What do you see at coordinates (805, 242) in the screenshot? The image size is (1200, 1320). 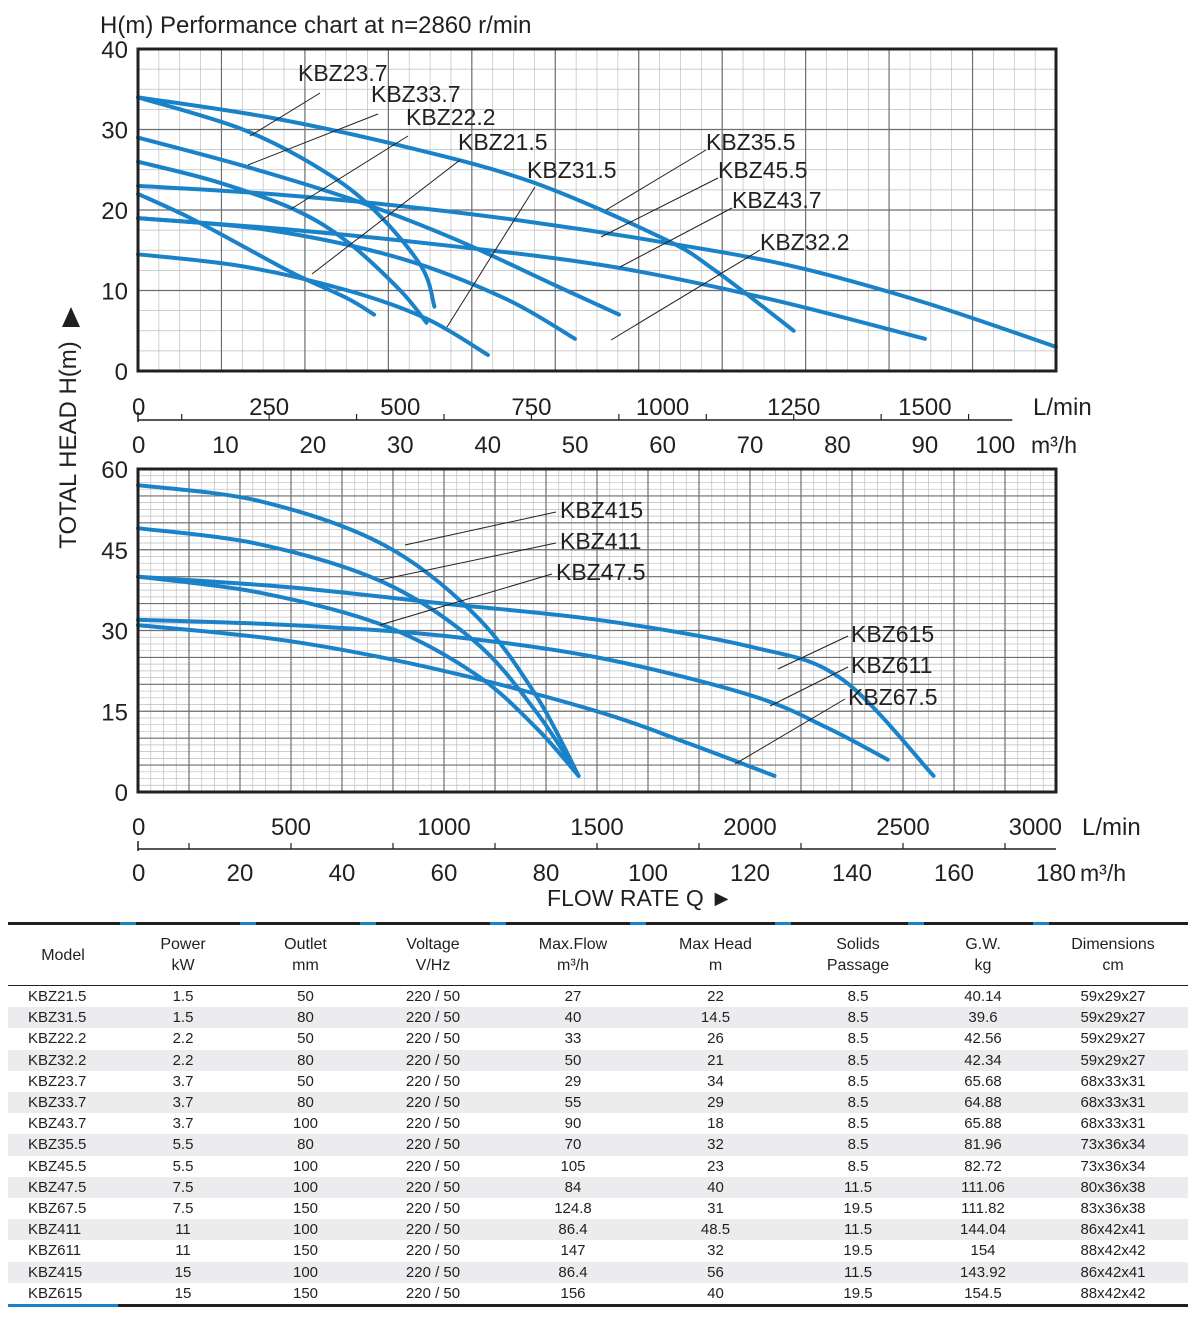 I see `label-kbz32-2: KBZ32.2` at bounding box center [805, 242].